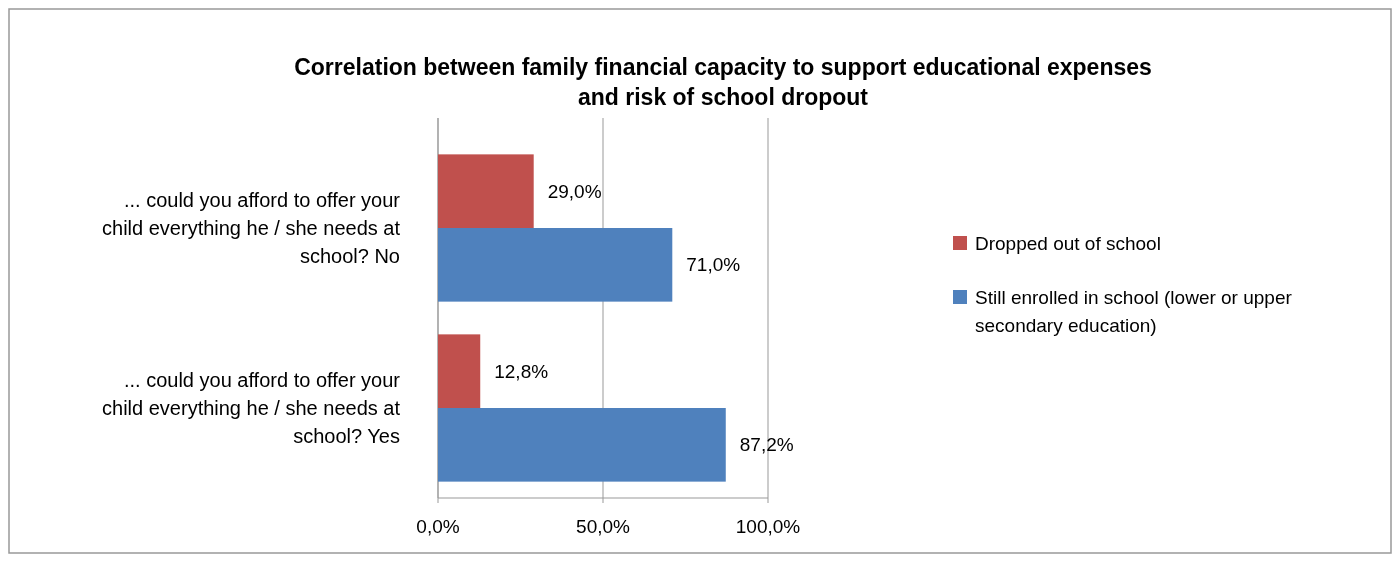 The width and height of the screenshot is (1400, 562). Describe the element at coordinates (521, 371) in the screenshot. I see `data-label: 12,8%` at that location.